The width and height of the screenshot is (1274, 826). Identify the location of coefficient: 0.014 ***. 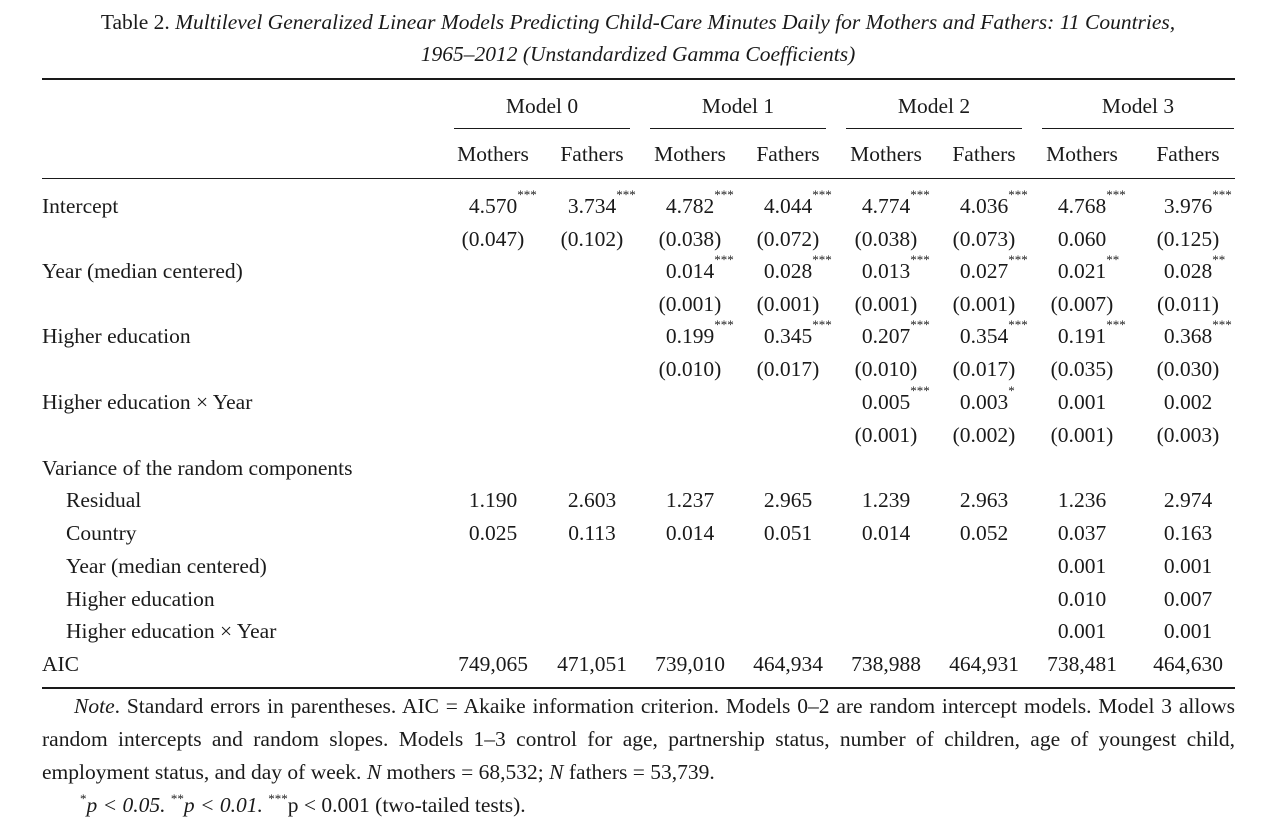
(699, 268).